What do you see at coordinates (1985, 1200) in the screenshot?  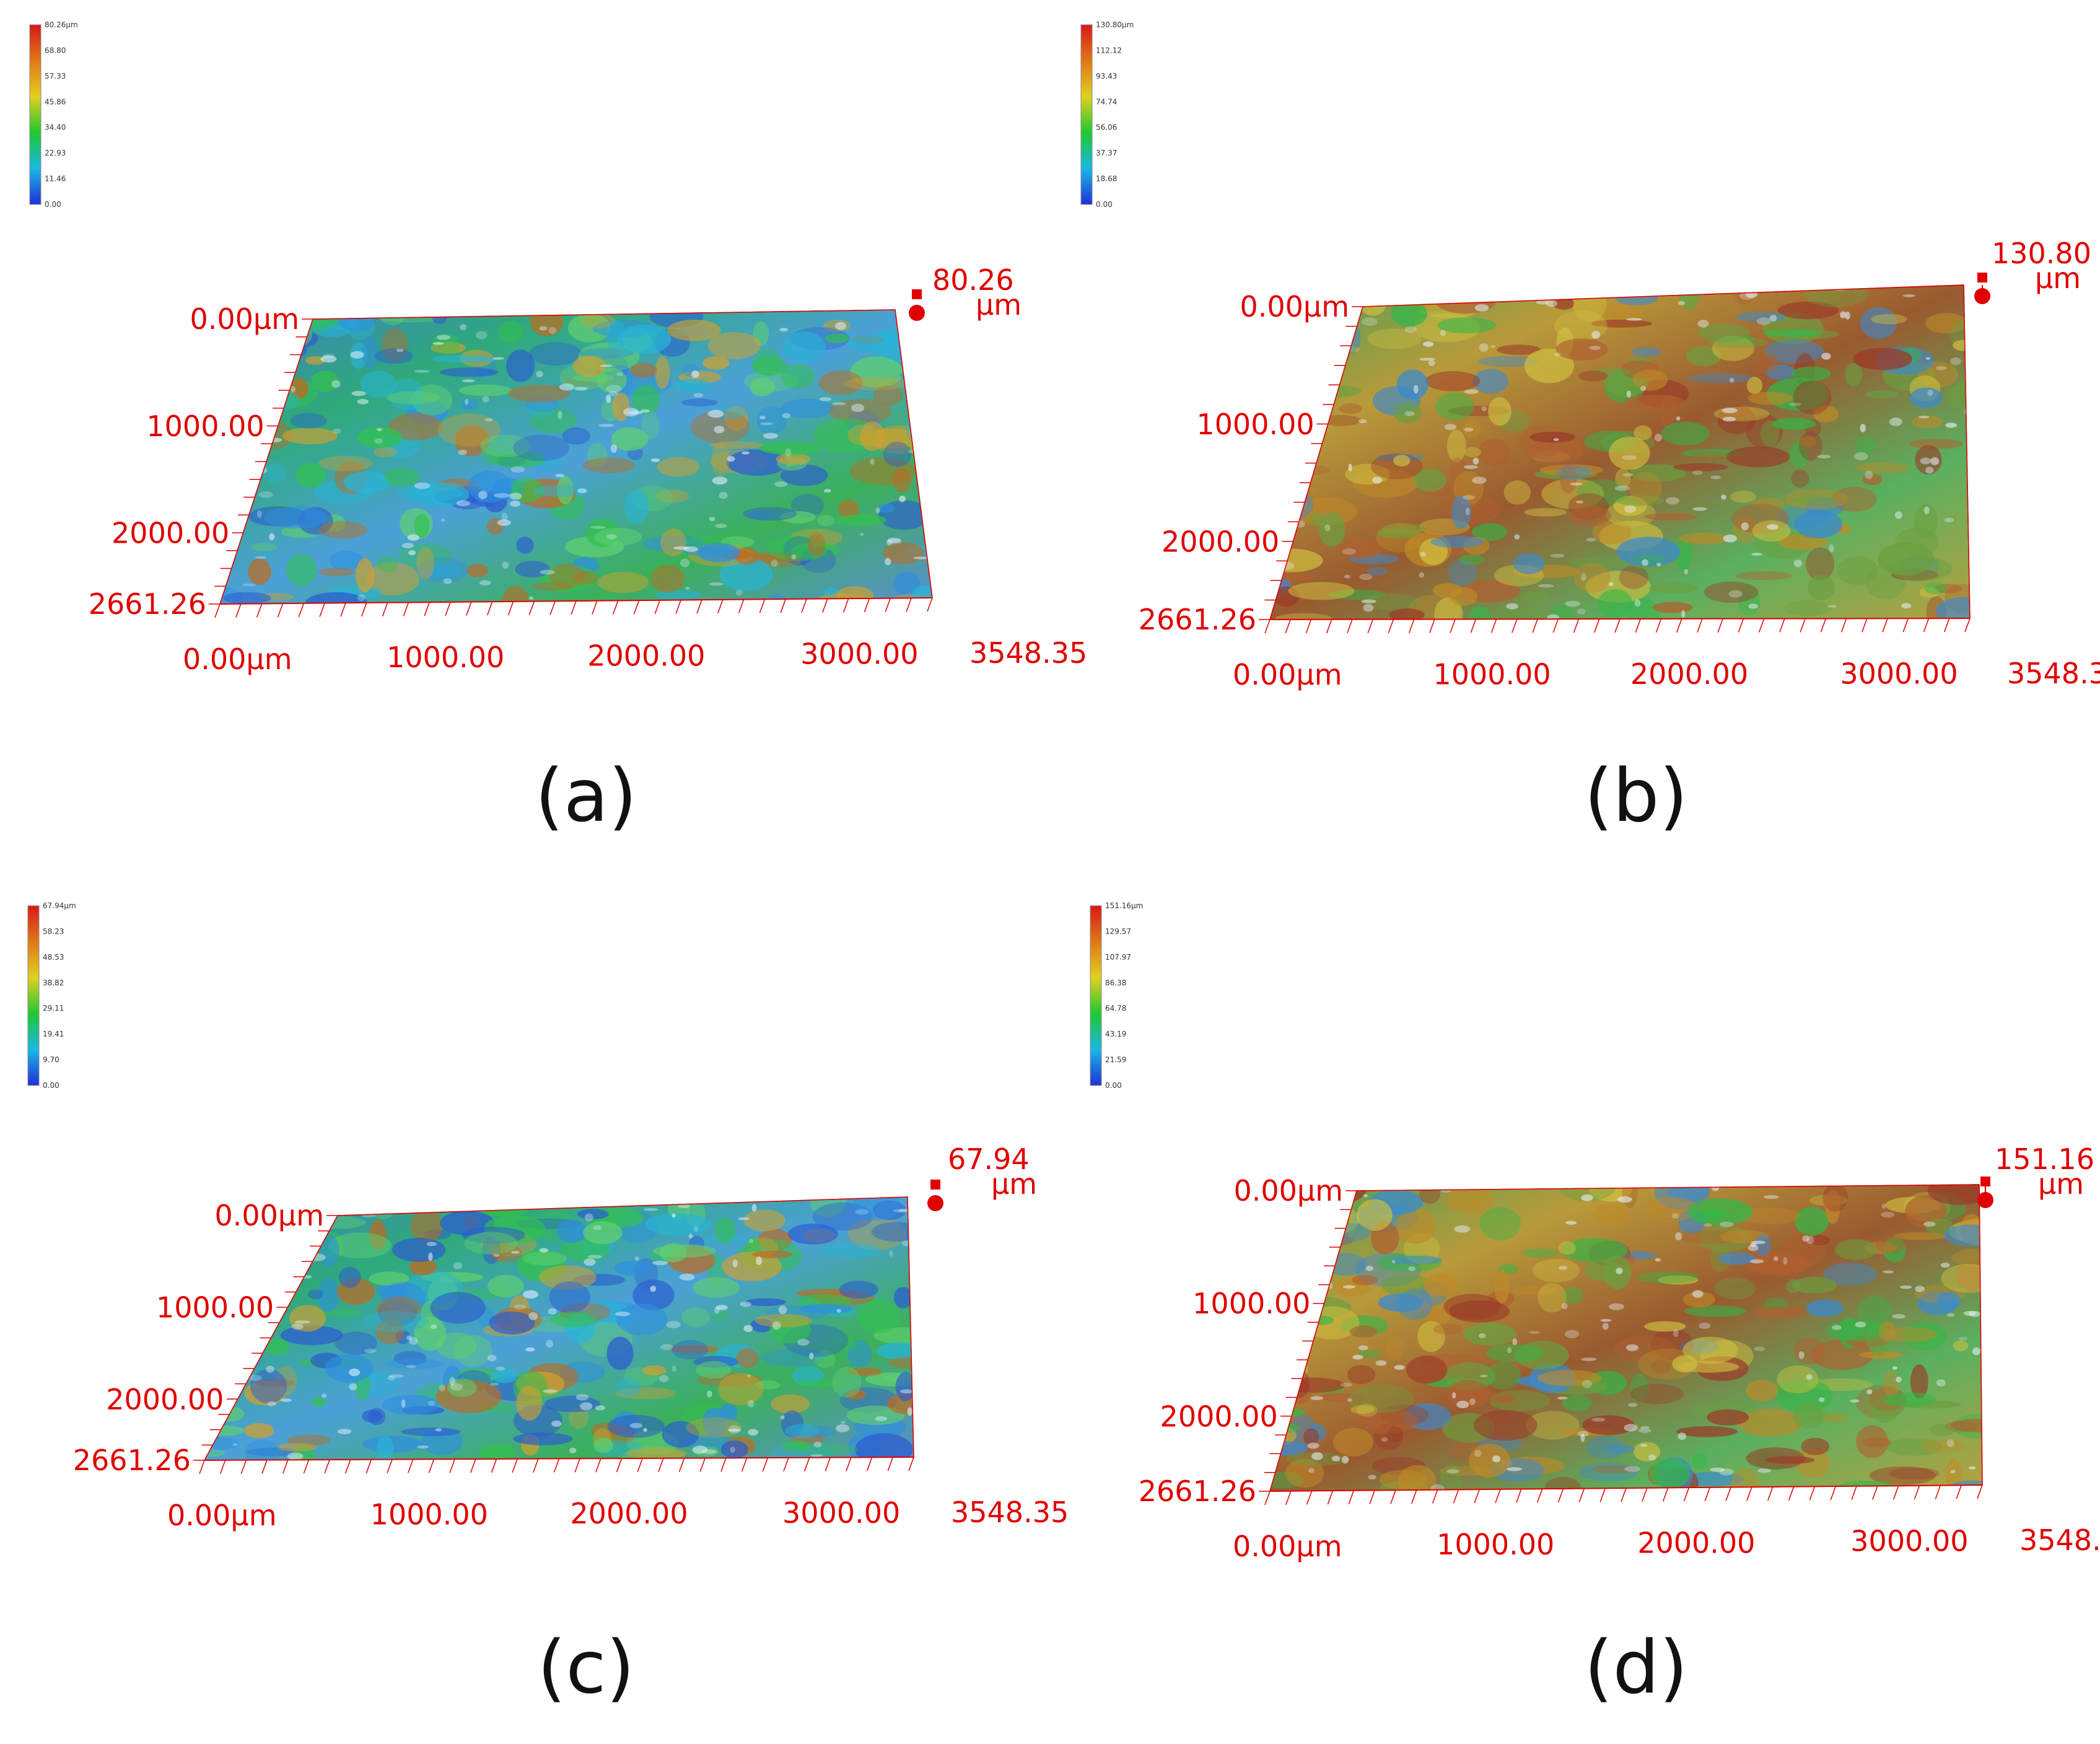 I see `z-max-marker` at bounding box center [1985, 1200].